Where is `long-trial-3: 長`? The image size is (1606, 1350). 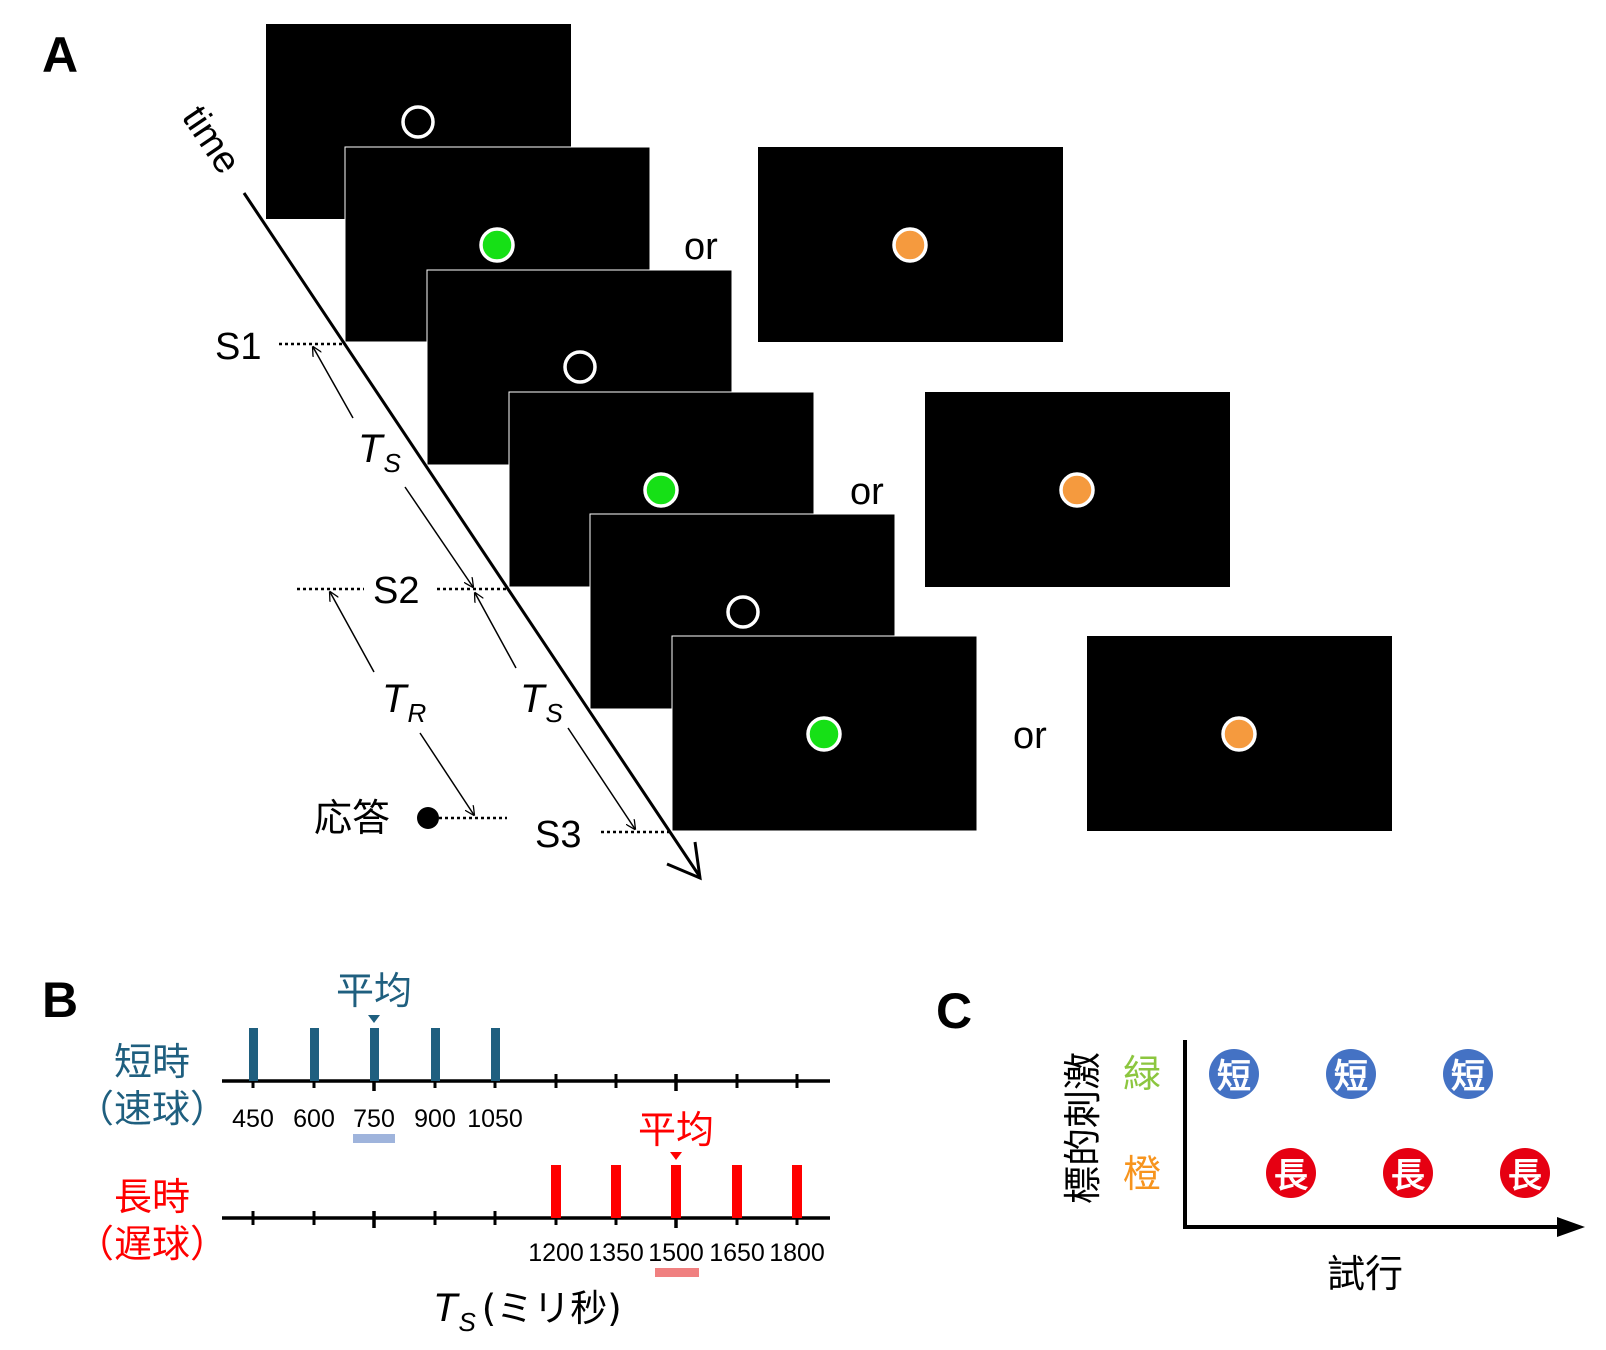 long-trial-3: 長 is located at coordinates (1525, 1173).